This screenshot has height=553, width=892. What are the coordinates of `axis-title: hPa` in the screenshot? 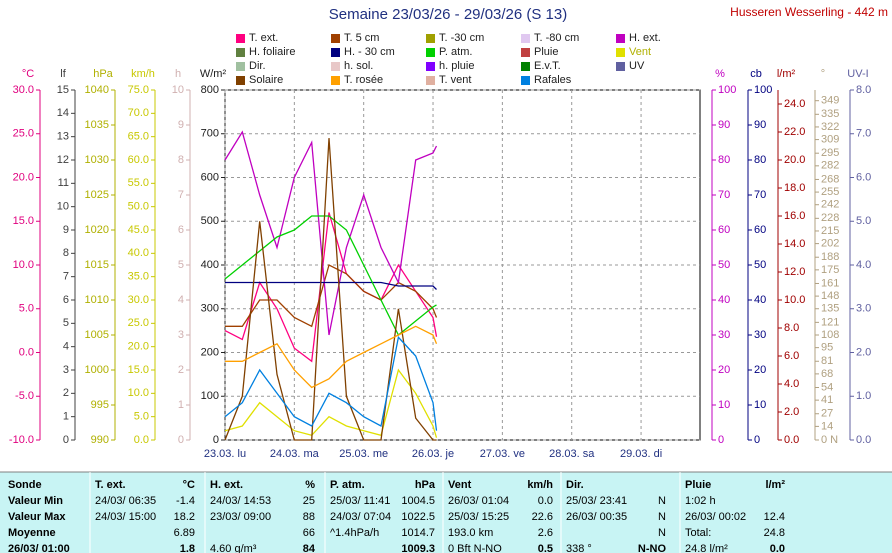 It's located at (103, 74).